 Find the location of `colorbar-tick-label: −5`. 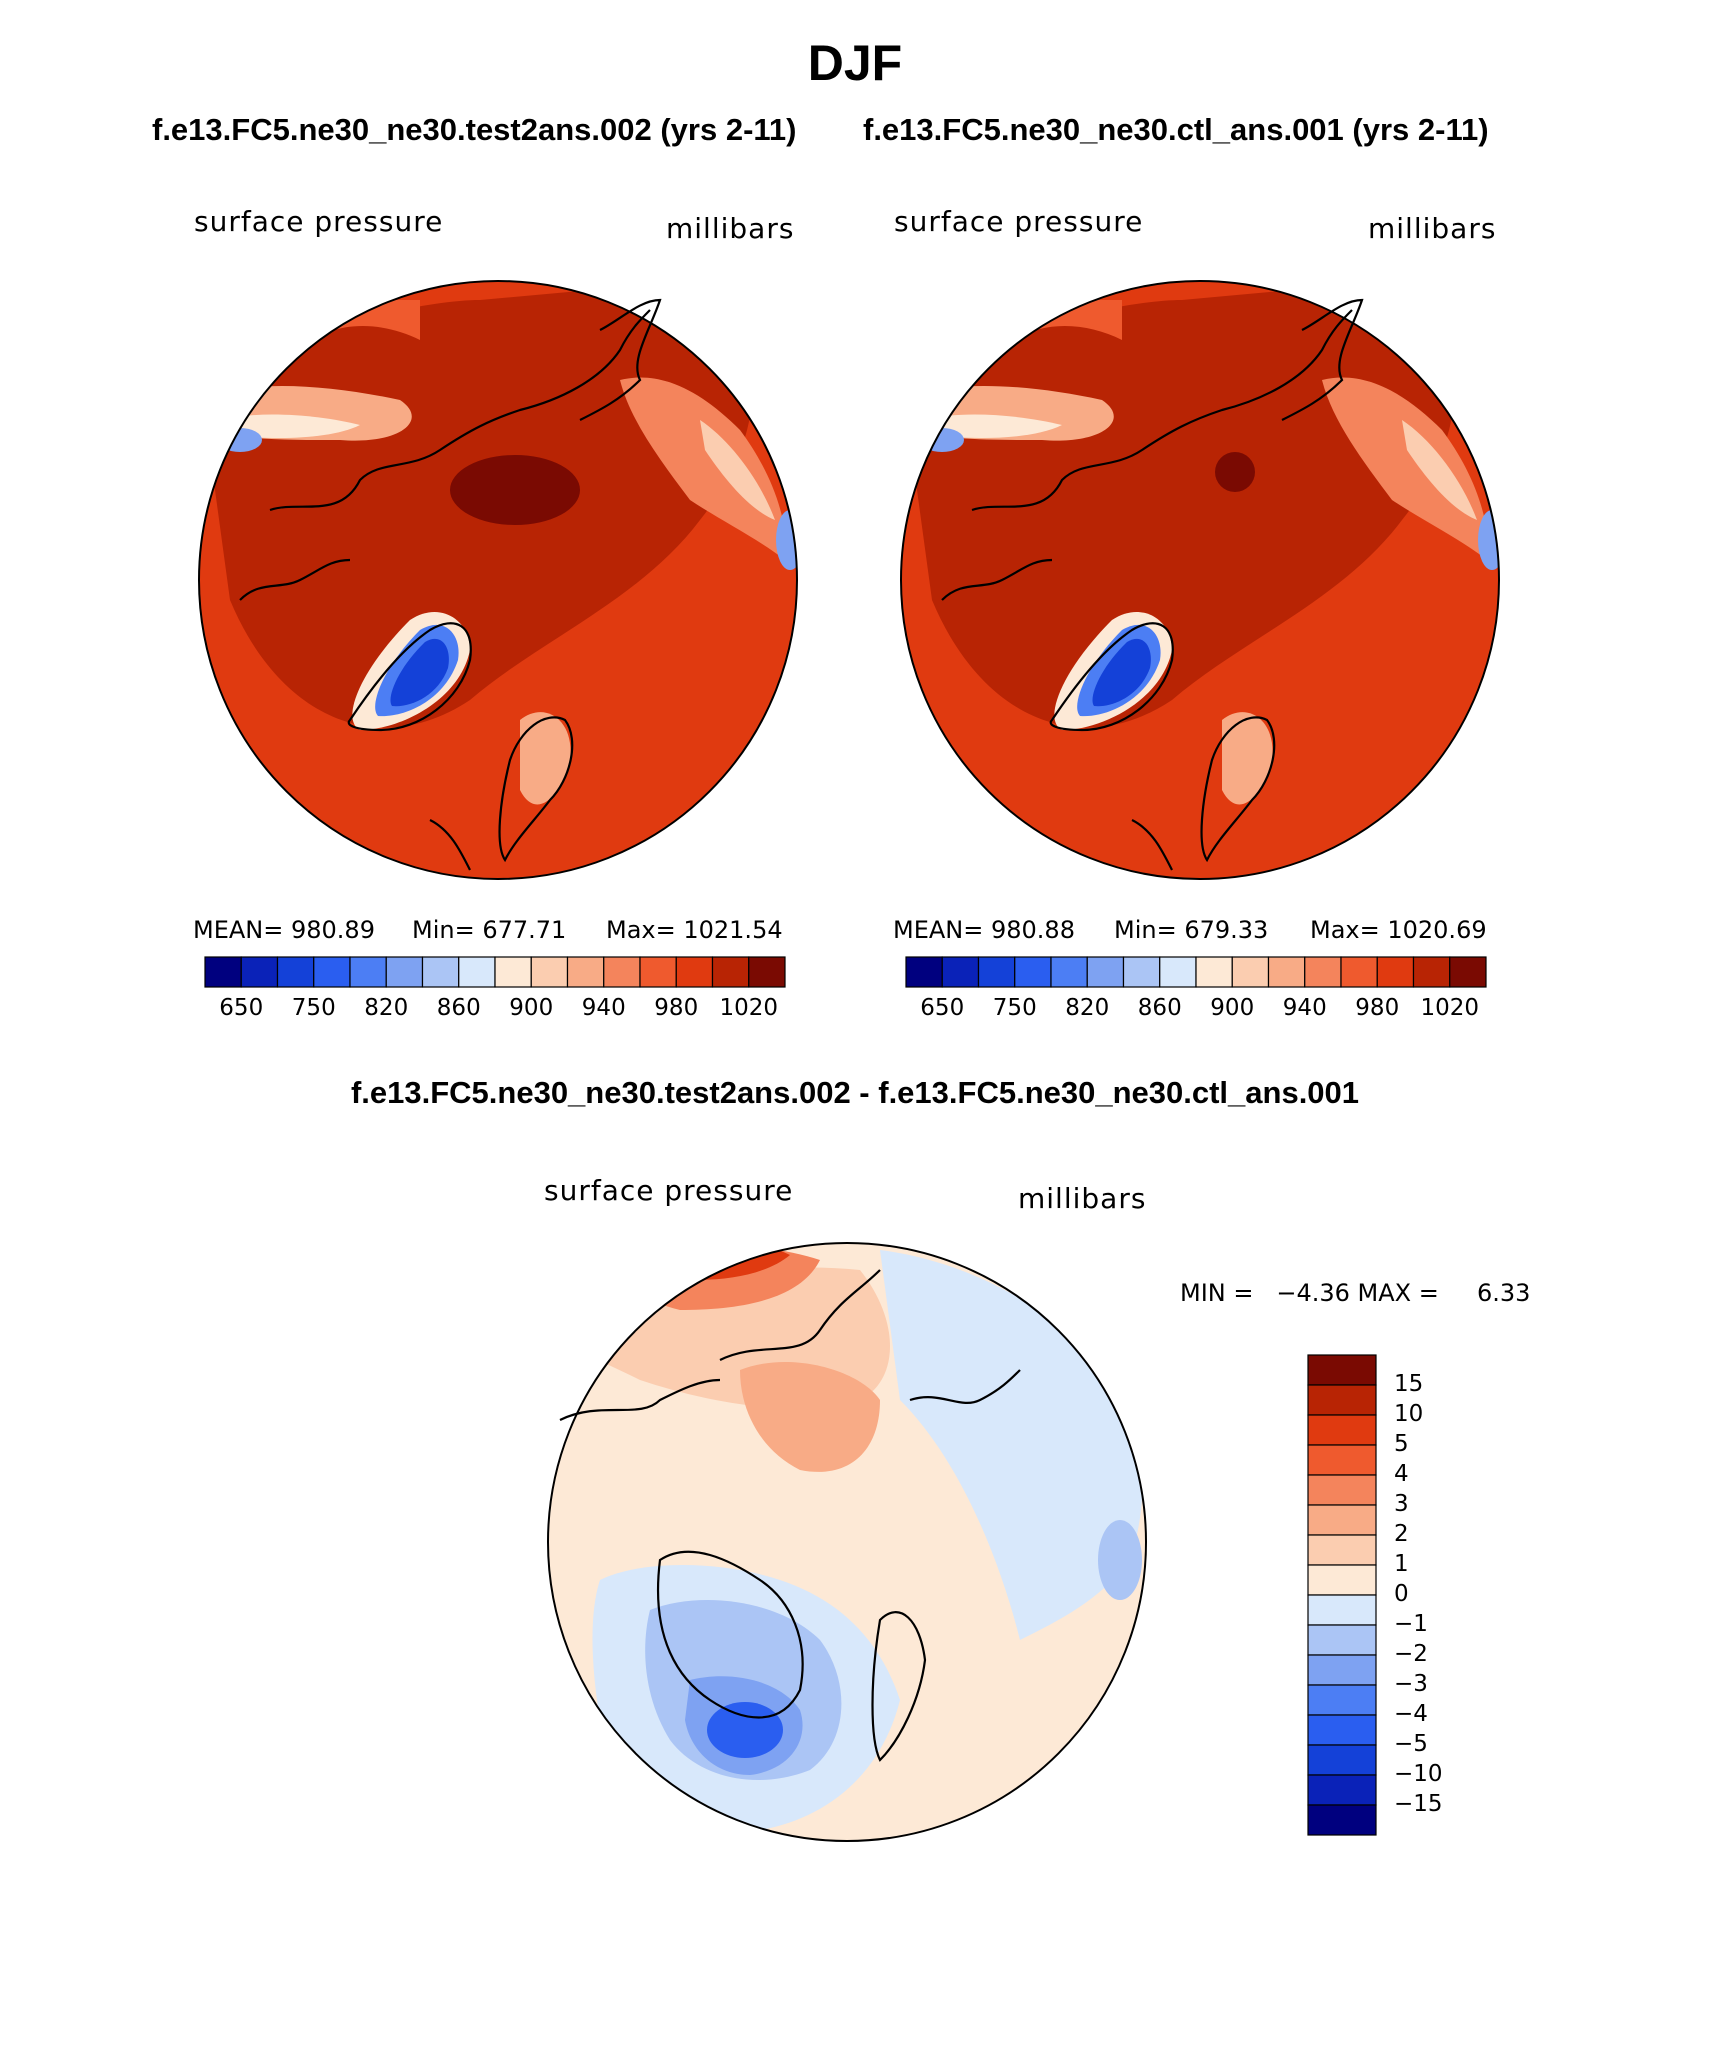

colorbar-tick-label: −5 is located at coordinates (1411, 1744).